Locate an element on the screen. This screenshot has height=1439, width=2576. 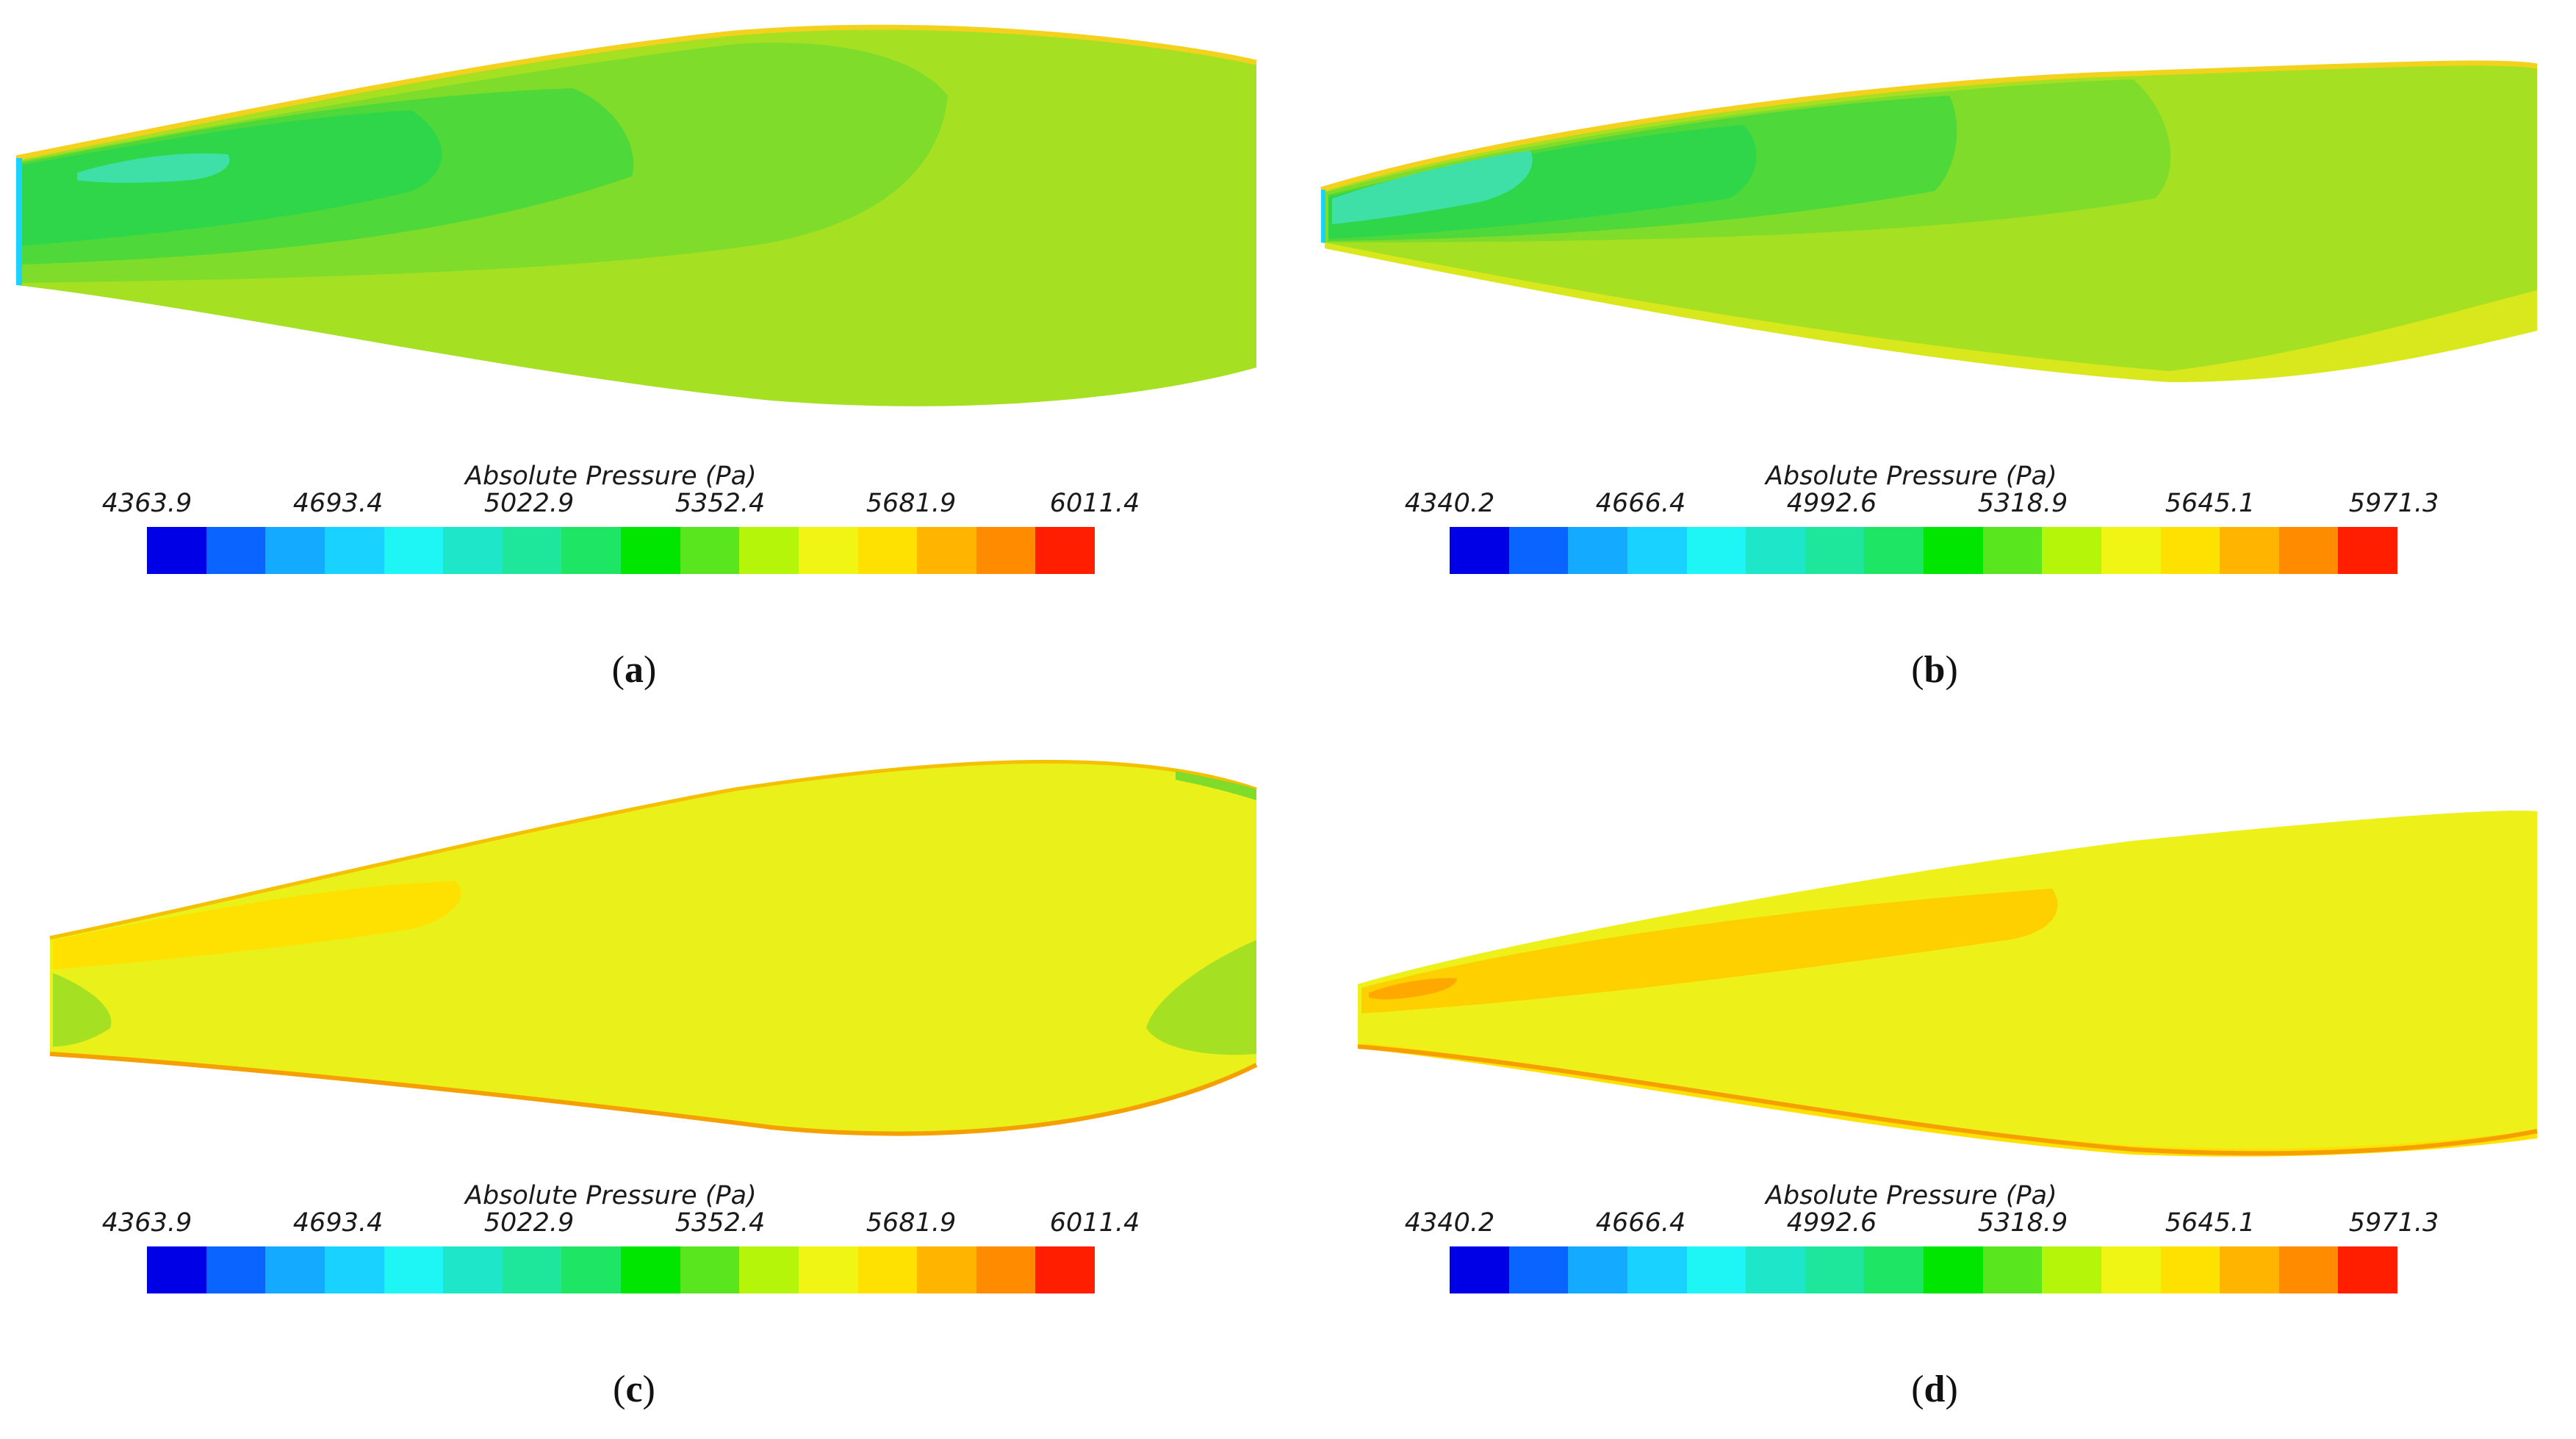
blade-tip-edge is located at coordinates (1216, 785).